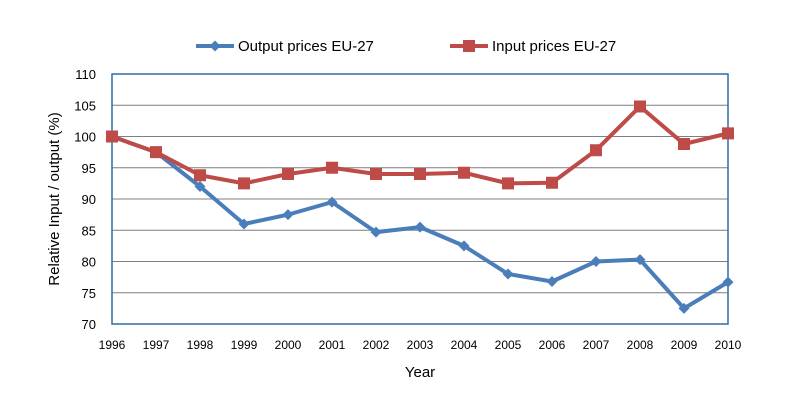 This screenshot has height=402, width=793. Describe the element at coordinates (85, 105) in the screenshot. I see `y-tick-label: 105` at that location.